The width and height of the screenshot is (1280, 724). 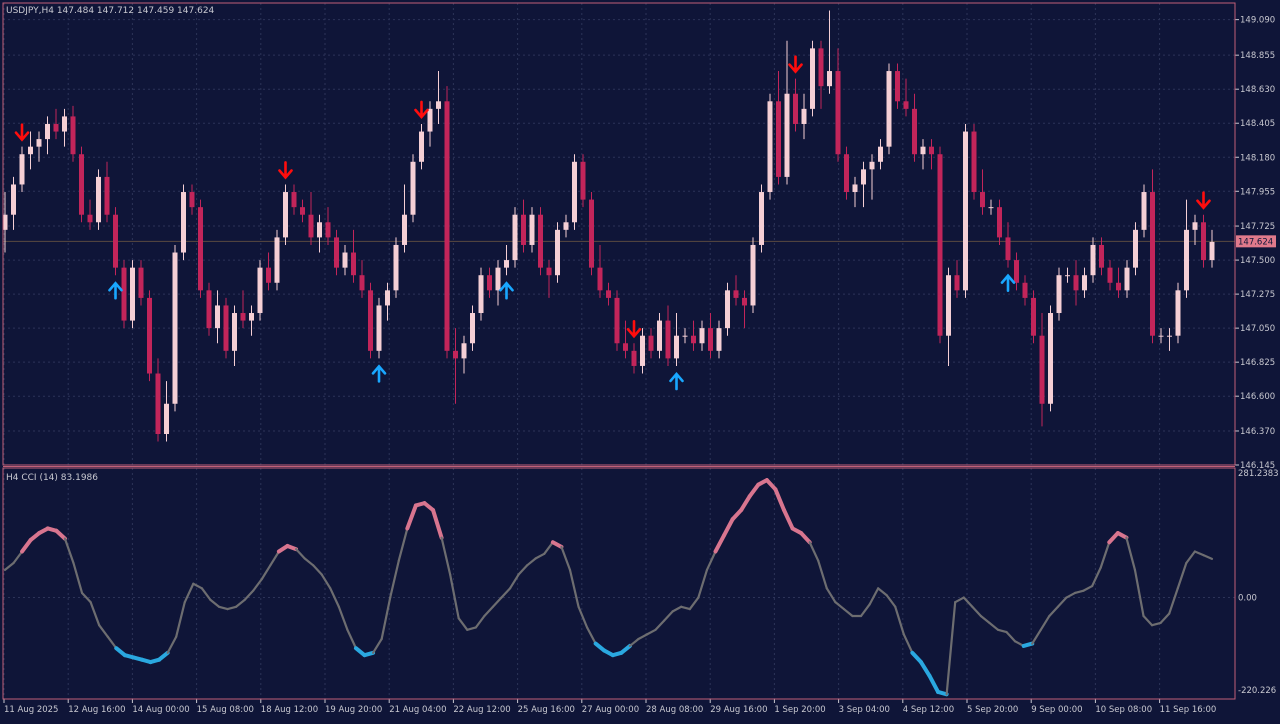 What do you see at coordinates (31, 710) in the screenshot?
I see `time-tick-label: 11 Aug 2025` at bounding box center [31, 710].